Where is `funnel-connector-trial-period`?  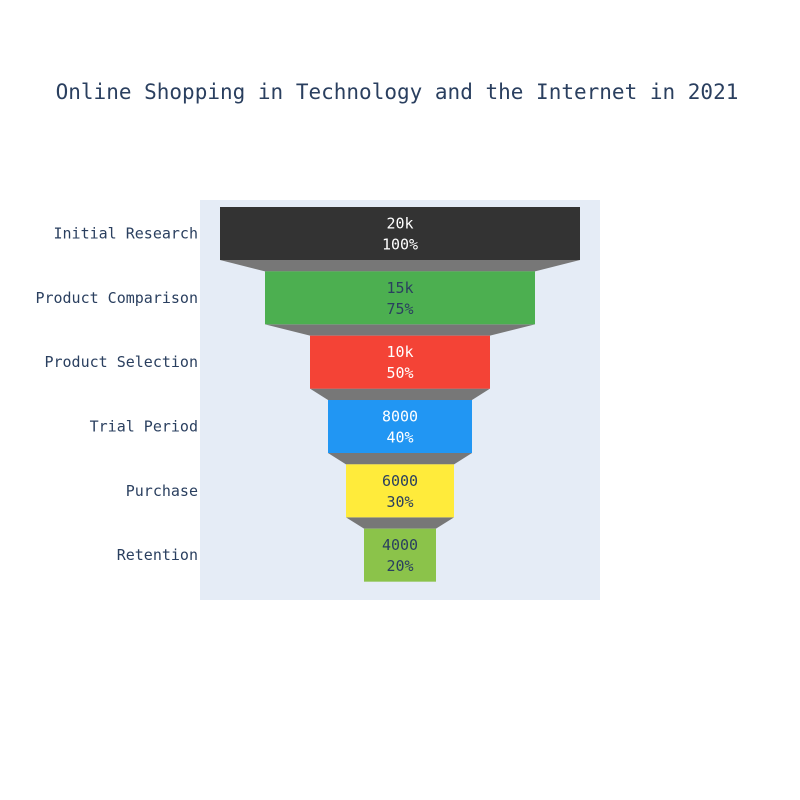
funnel-connector-trial-period is located at coordinates (400, 458).